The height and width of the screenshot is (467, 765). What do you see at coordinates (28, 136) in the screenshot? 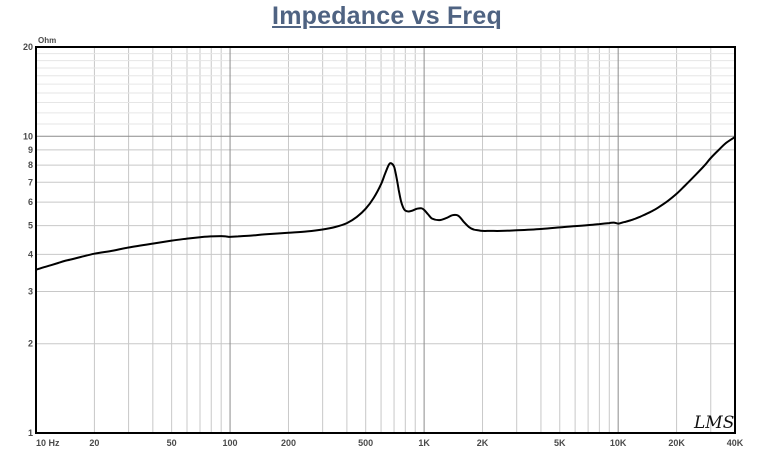
I see `y-tick-label: 10` at bounding box center [28, 136].